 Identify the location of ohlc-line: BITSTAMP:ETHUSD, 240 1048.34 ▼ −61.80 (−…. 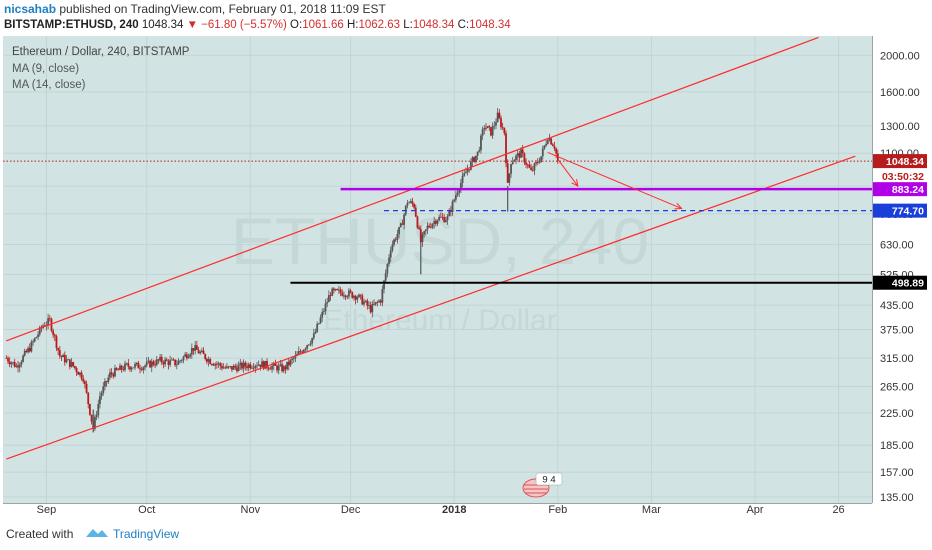
(257, 25).